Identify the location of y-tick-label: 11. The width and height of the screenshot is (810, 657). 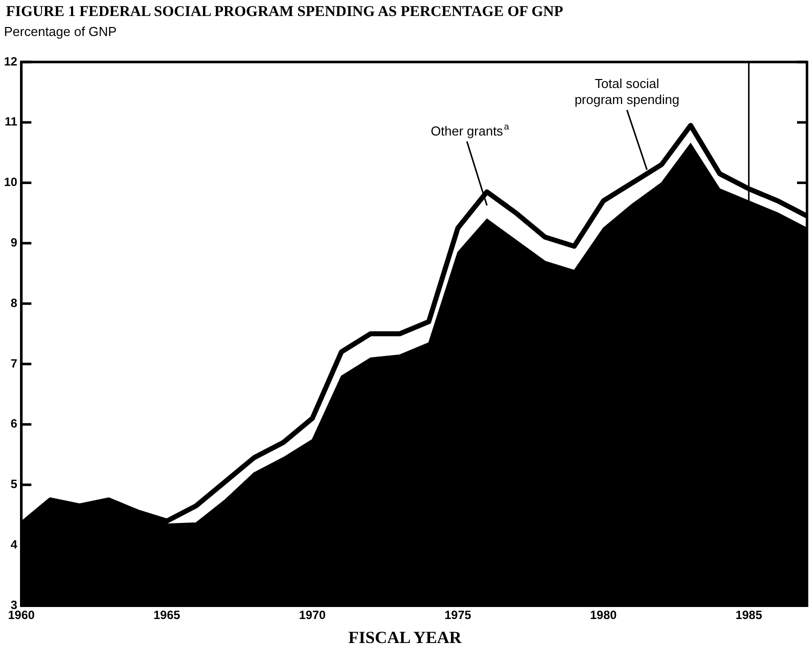
(11, 121).